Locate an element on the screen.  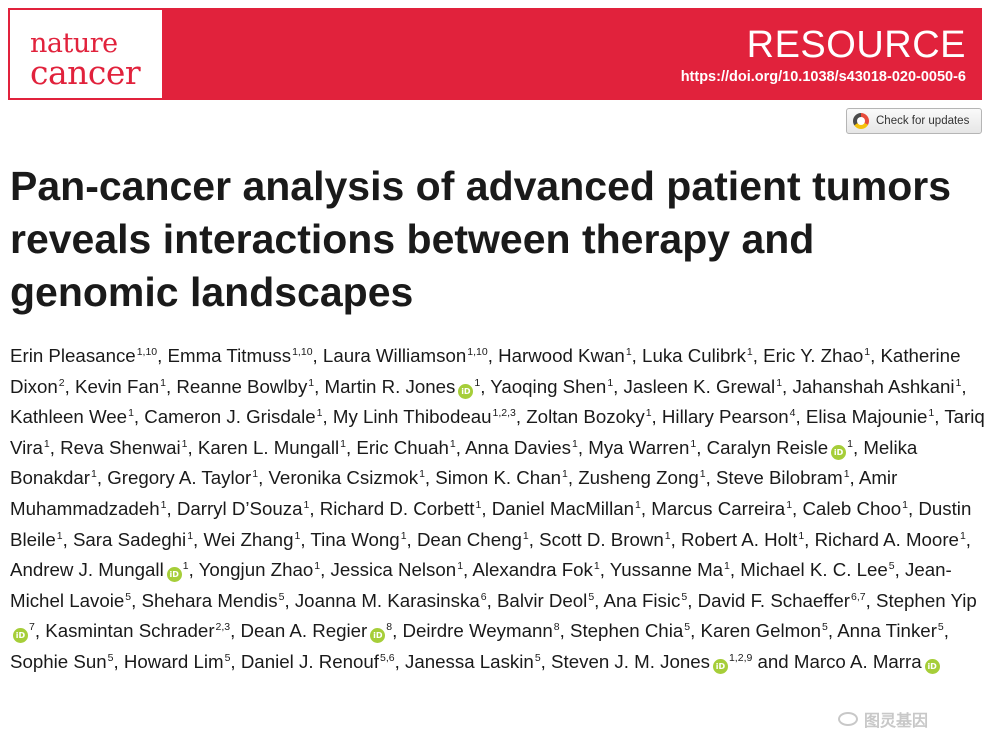
author-name: Ana Fisic5 is located at coordinates (646, 600).